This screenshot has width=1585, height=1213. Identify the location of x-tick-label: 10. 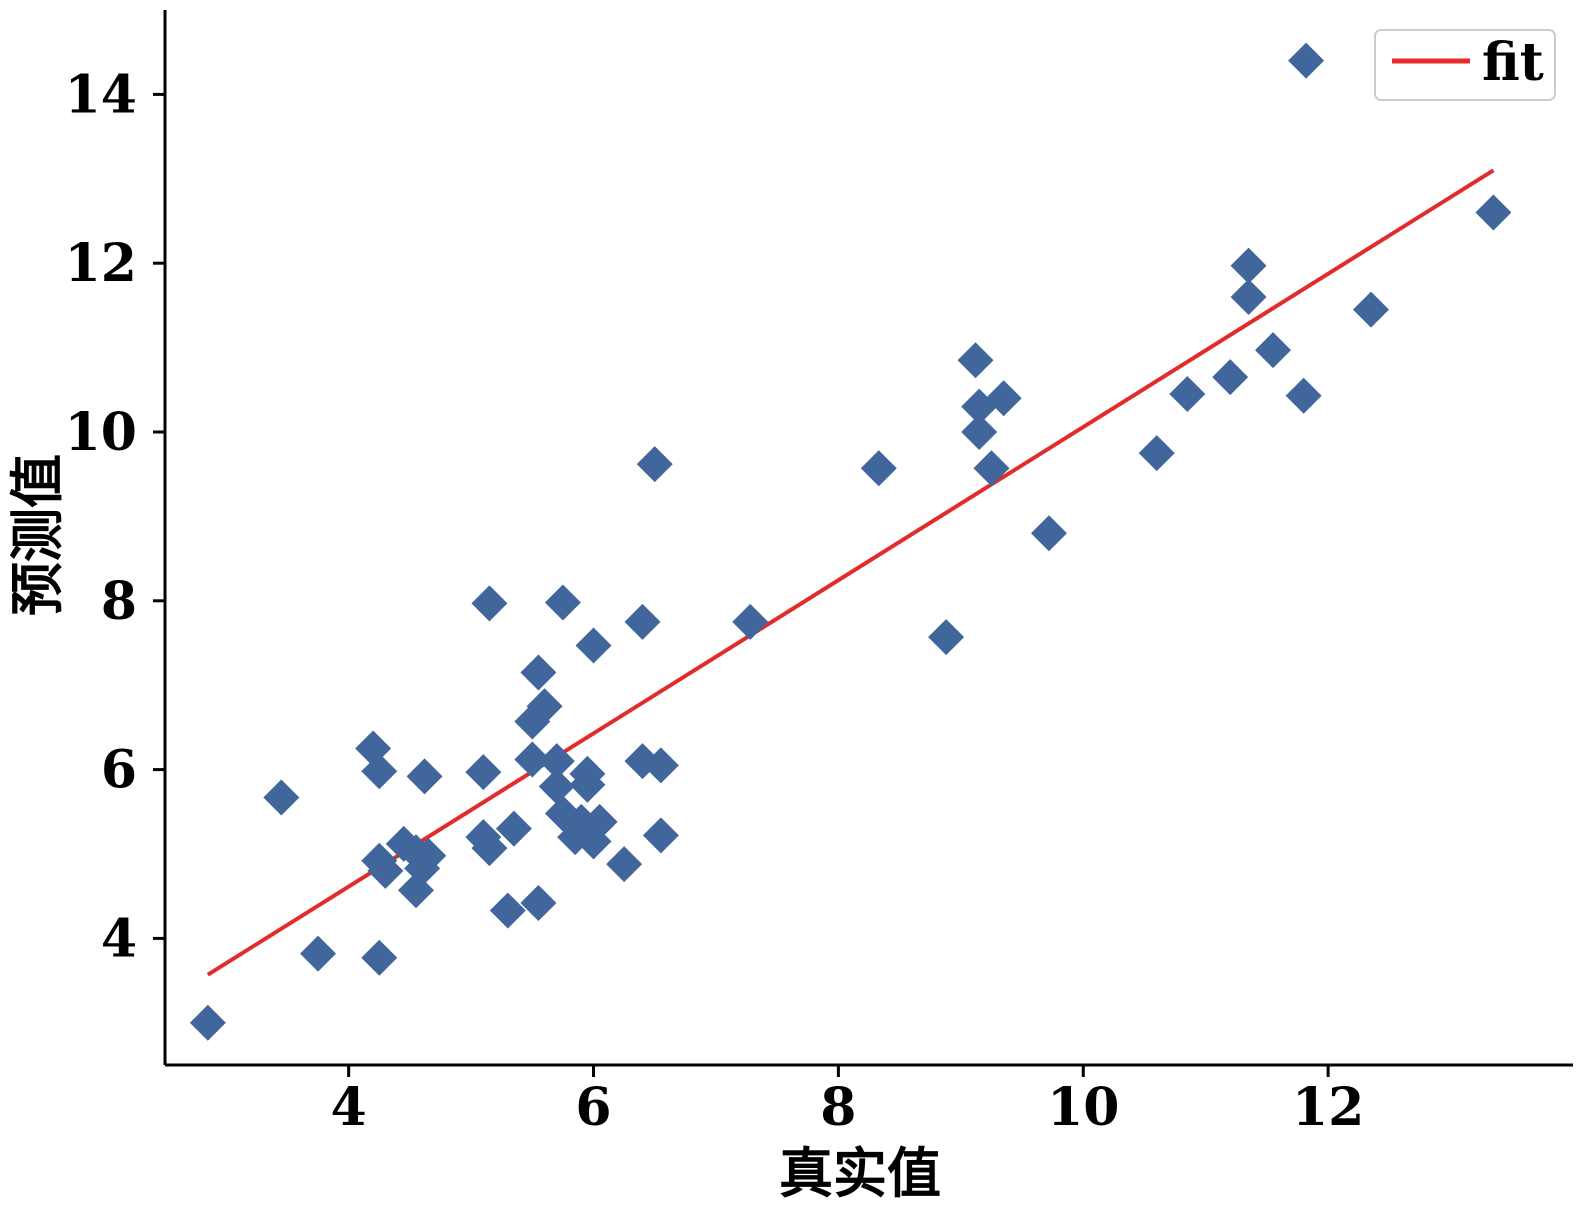
(1083, 1107).